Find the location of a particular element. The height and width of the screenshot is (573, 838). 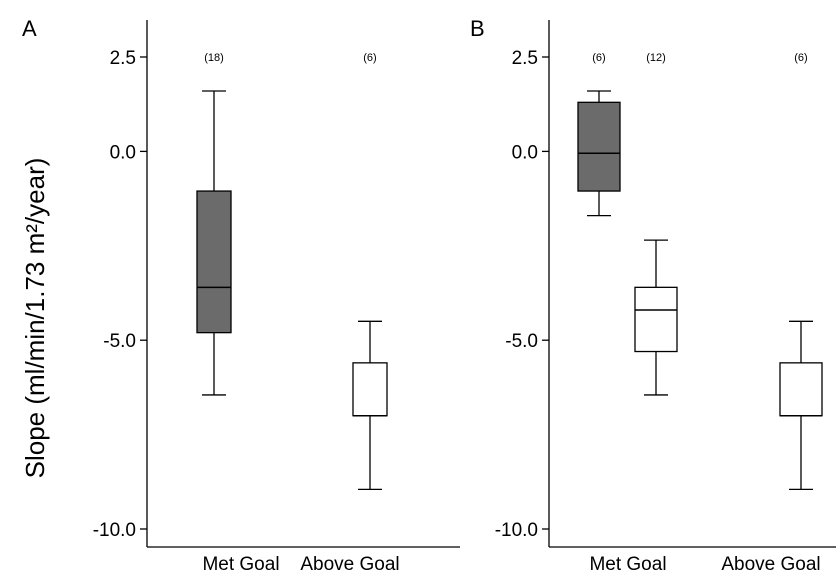

box-plot: (18) is located at coordinates (214, 224).